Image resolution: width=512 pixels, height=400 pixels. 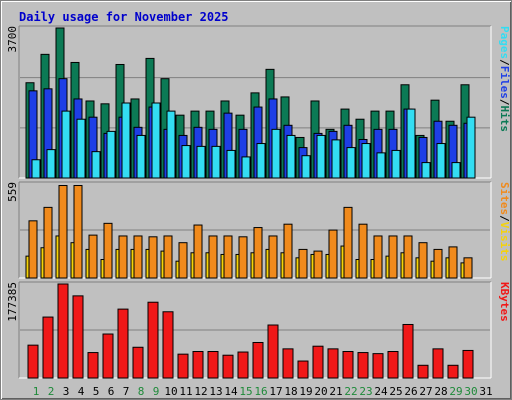 What do you see at coordinates (455, 391) in the screenshot?
I see `day-label-29: 29` at bounding box center [455, 391].